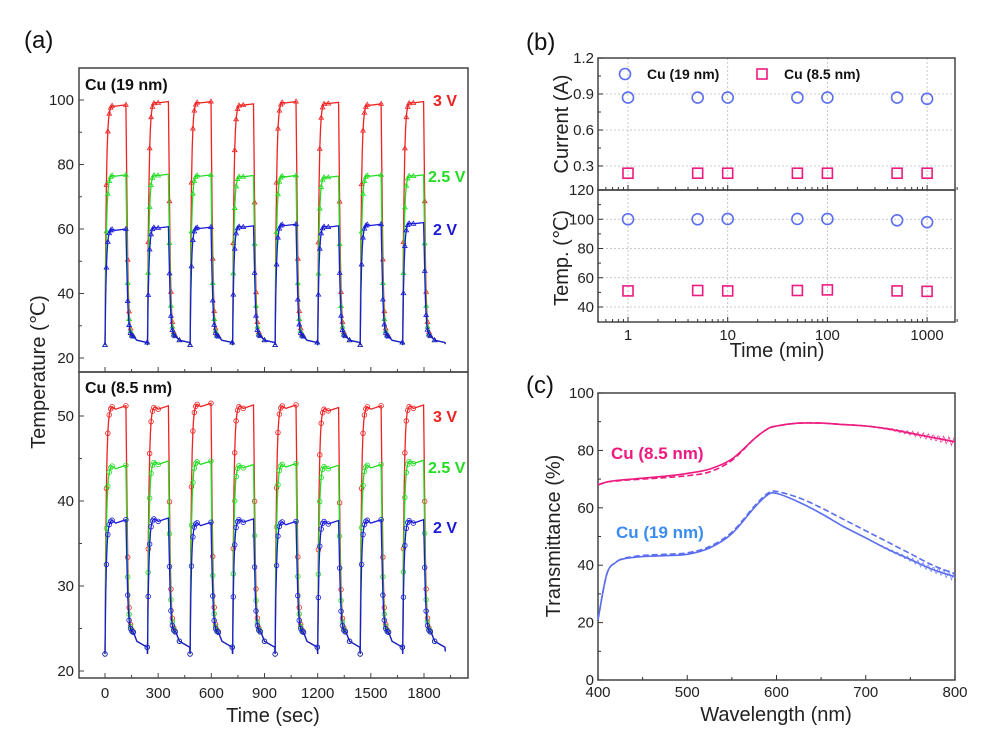 The height and width of the screenshot is (745, 989). Describe the element at coordinates (585, 249) in the screenshot. I see `y-tick-label: 80` at that location.